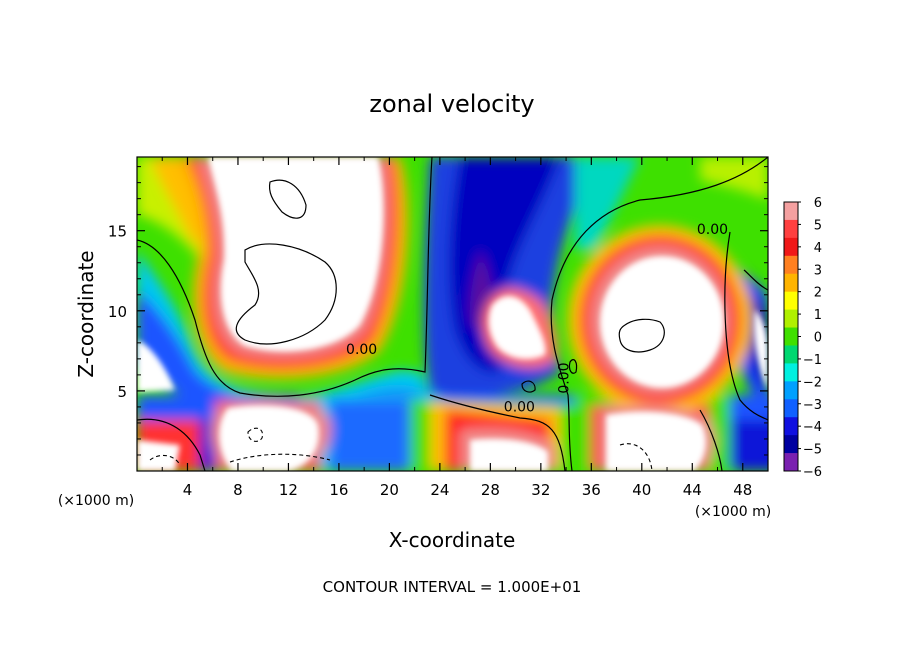 This screenshot has width=904, height=654. Describe the element at coordinates (122, 392) in the screenshot. I see `y-tick-label: 5` at that location.